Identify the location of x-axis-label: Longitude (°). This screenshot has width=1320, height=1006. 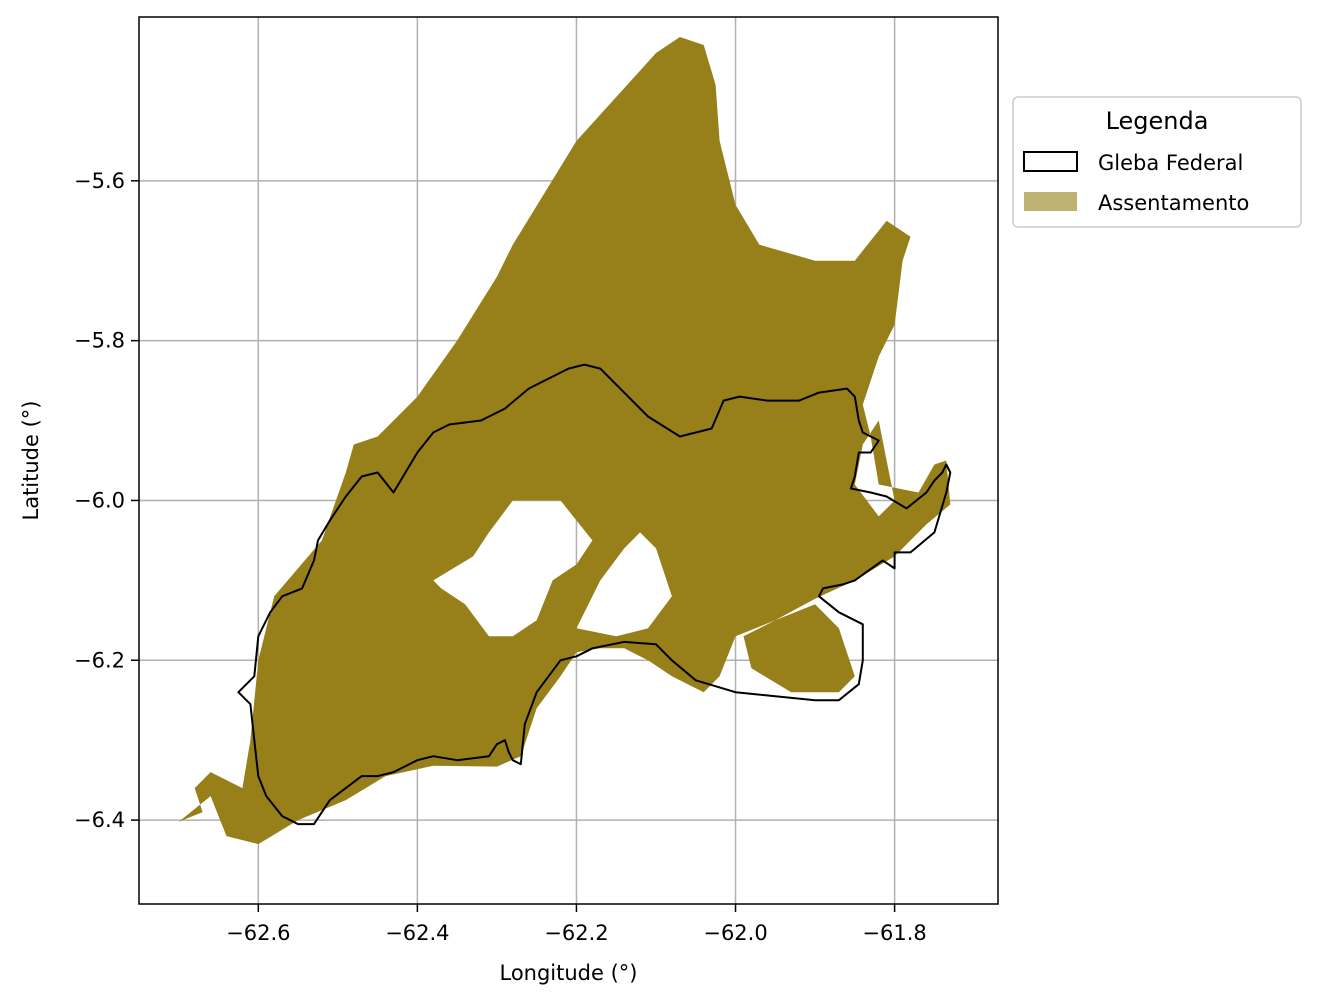
(568, 973).